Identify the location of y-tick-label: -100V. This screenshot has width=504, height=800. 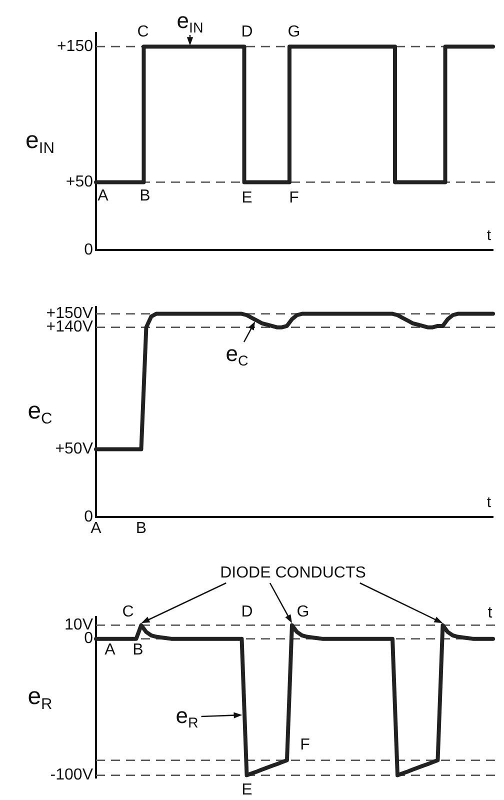
(72, 775).